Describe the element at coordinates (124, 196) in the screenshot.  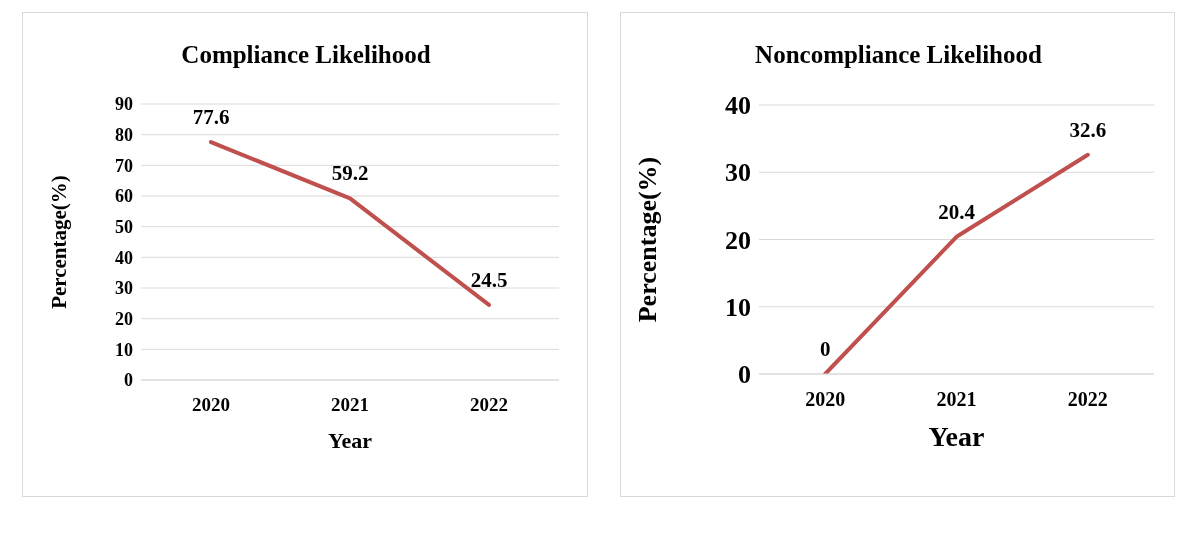
I see `y-tick-label: 60` at that location.